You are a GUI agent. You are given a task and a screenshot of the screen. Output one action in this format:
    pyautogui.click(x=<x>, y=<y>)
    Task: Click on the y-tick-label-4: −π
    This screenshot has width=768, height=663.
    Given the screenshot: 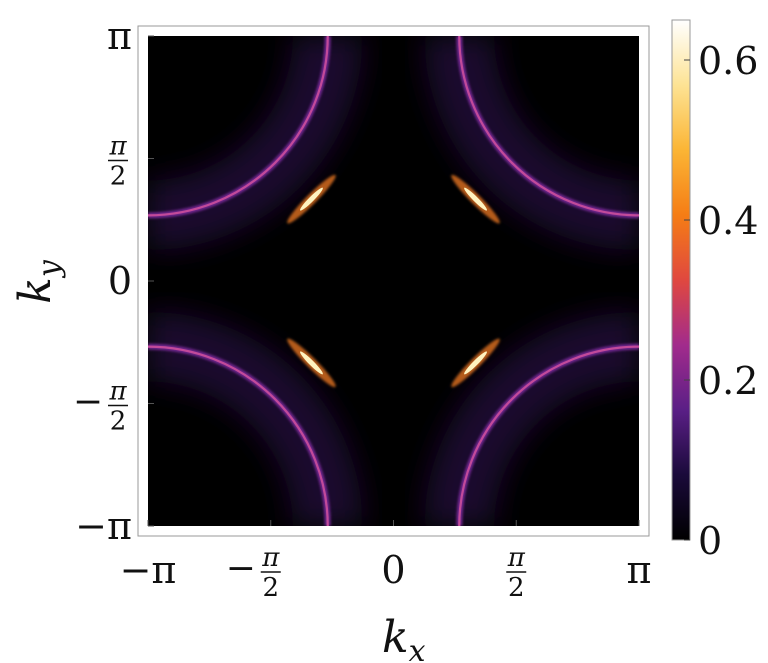 What is the action you would take?
    pyautogui.click(x=103, y=526)
    